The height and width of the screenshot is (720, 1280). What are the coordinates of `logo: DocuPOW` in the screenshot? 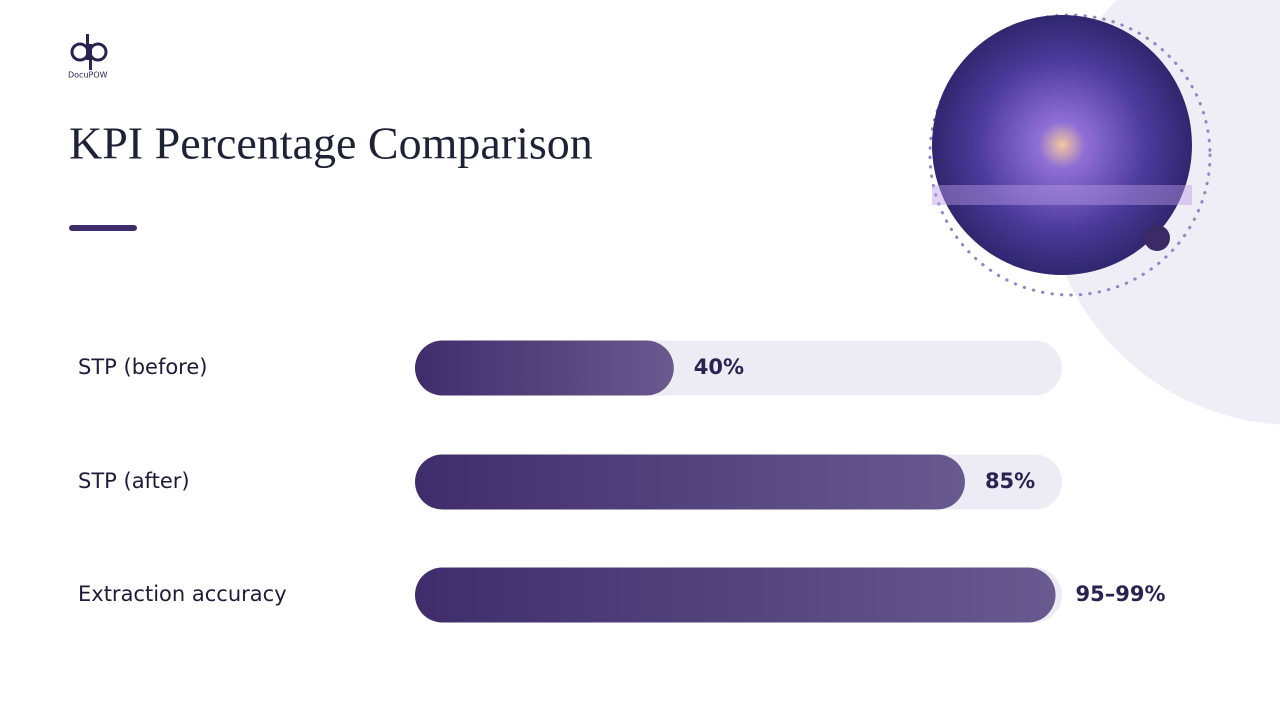 It's located at (88, 57).